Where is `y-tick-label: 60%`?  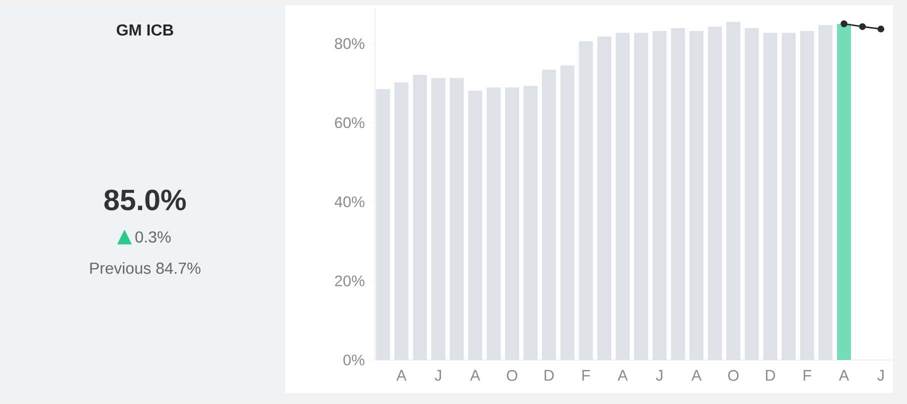 y-tick-label: 60% is located at coordinates (349, 122).